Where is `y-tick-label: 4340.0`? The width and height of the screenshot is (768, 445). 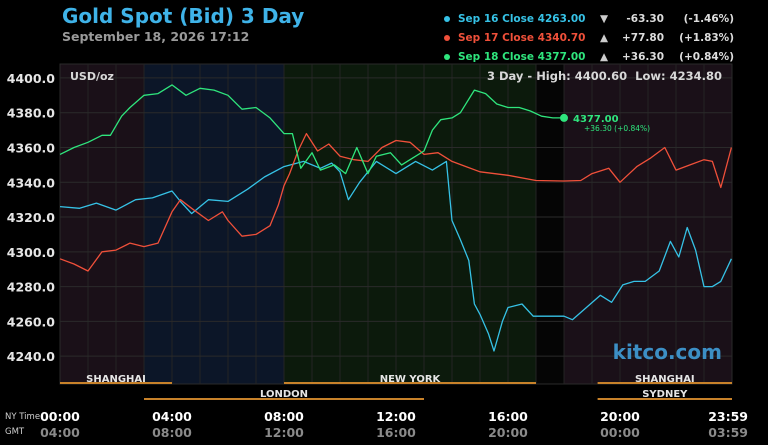
y-tick-label: 4340.0 is located at coordinates (31, 182).